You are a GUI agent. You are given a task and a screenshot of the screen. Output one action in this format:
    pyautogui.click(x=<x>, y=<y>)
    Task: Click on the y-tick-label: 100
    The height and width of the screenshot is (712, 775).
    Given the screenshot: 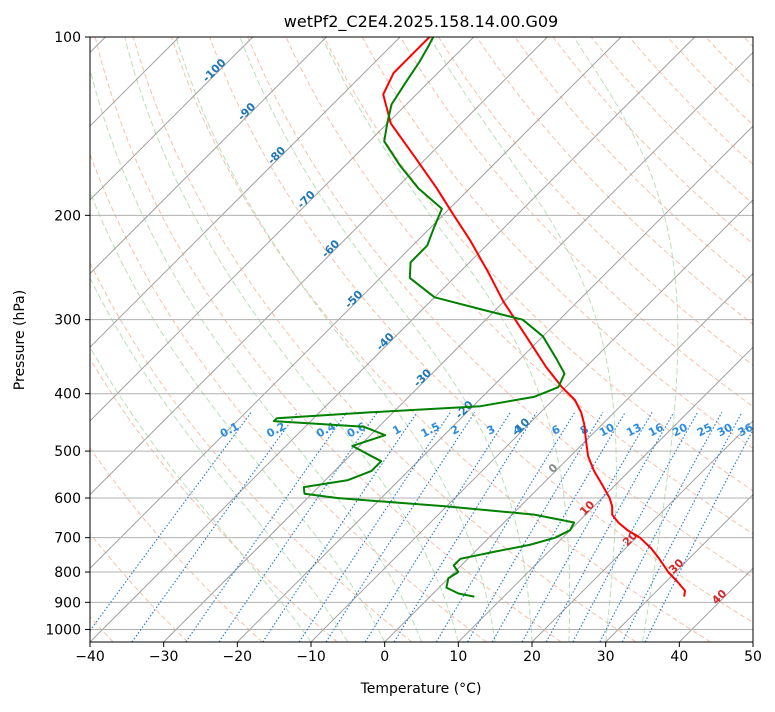 What is the action you would take?
    pyautogui.click(x=67, y=38)
    